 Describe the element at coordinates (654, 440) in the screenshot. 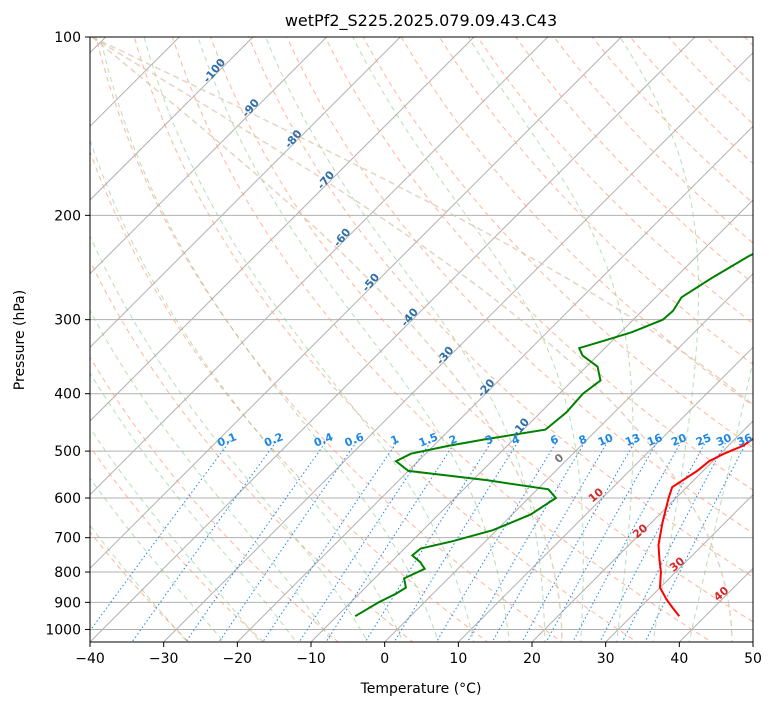

I see `mixing-ratio-label: 16` at that location.